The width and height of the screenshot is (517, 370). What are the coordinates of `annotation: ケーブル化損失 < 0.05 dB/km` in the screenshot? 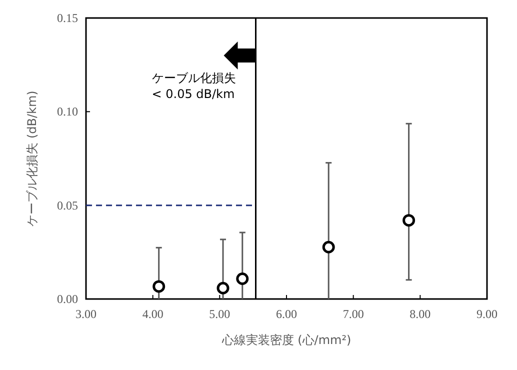 It's located at (194, 86).